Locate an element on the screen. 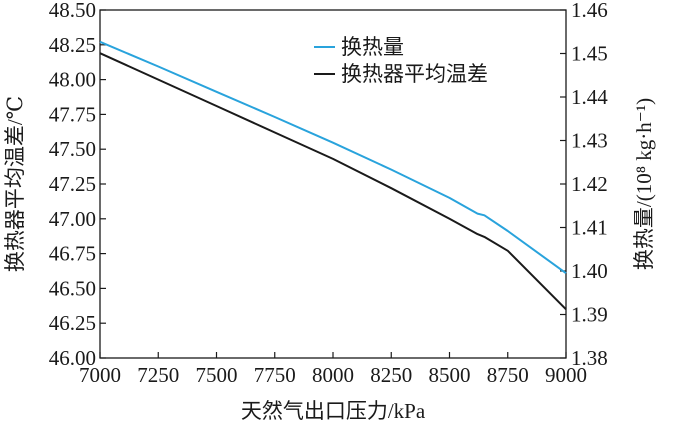  x-tick-label: 7000 is located at coordinates (100, 375).